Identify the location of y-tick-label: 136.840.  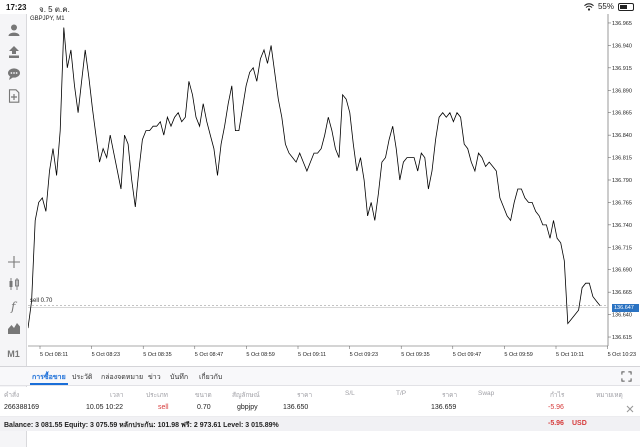
(622, 136).